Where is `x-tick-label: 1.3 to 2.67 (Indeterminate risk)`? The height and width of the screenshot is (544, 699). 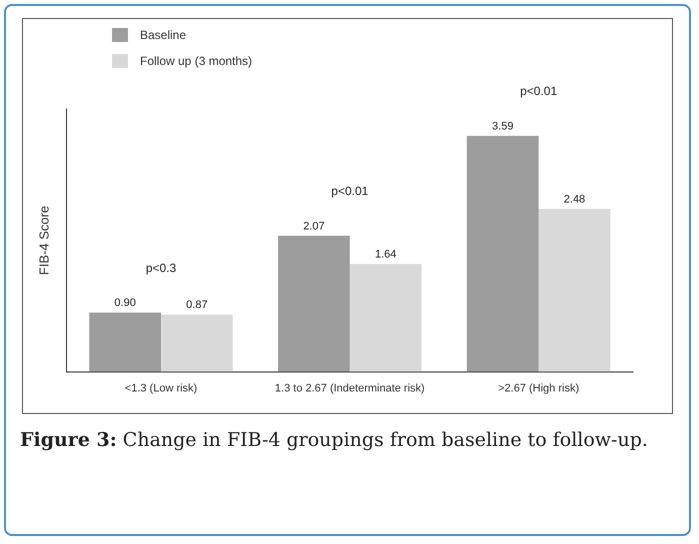 x-tick-label: 1.3 to 2.67 (Indeterminate risk) is located at coordinates (349, 388).